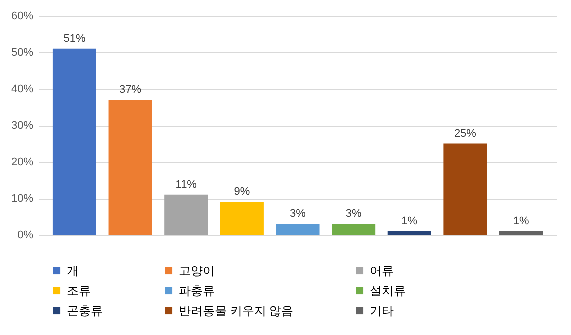 The width and height of the screenshot is (571, 335). Describe the element at coordinates (22, 126) in the screenshot. I see `y-tick-label: 30%` at that location.